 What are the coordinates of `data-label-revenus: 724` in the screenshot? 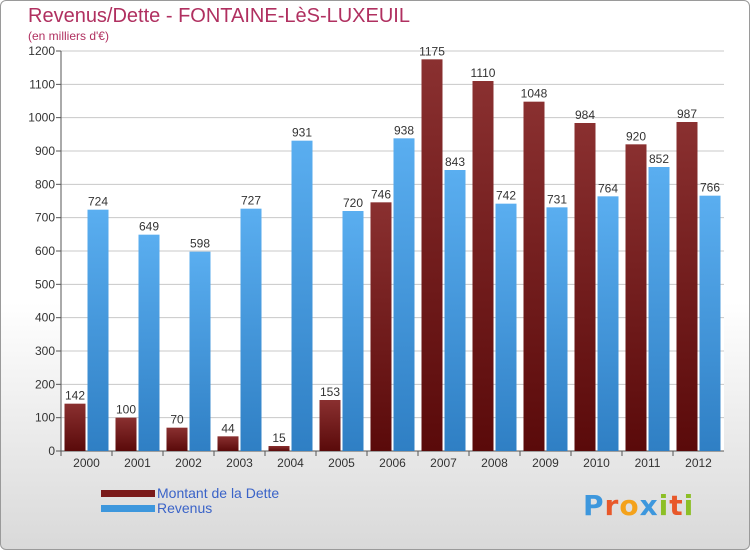 It's located at (98, 202).